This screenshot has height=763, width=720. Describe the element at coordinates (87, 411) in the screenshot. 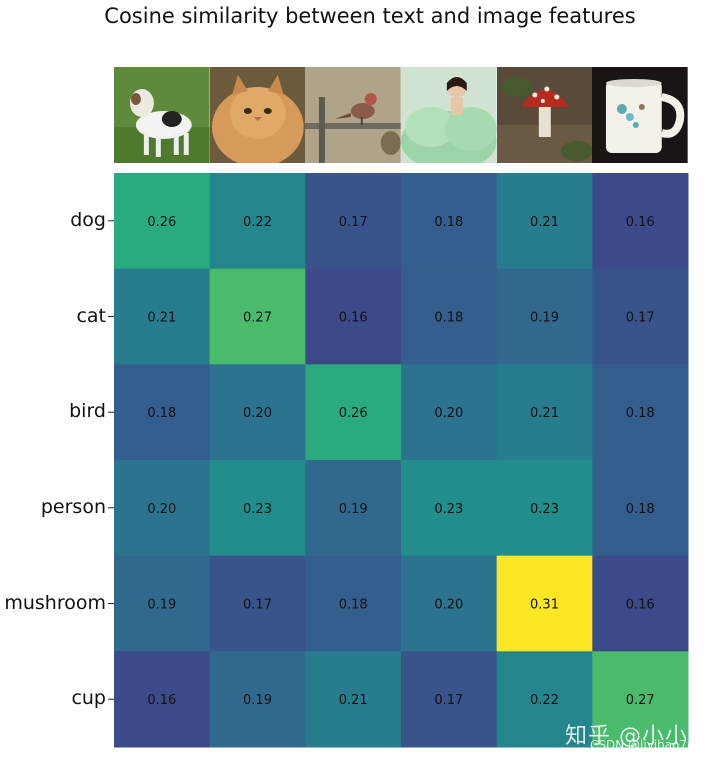

I see `row-label-bird: bird` at that location.